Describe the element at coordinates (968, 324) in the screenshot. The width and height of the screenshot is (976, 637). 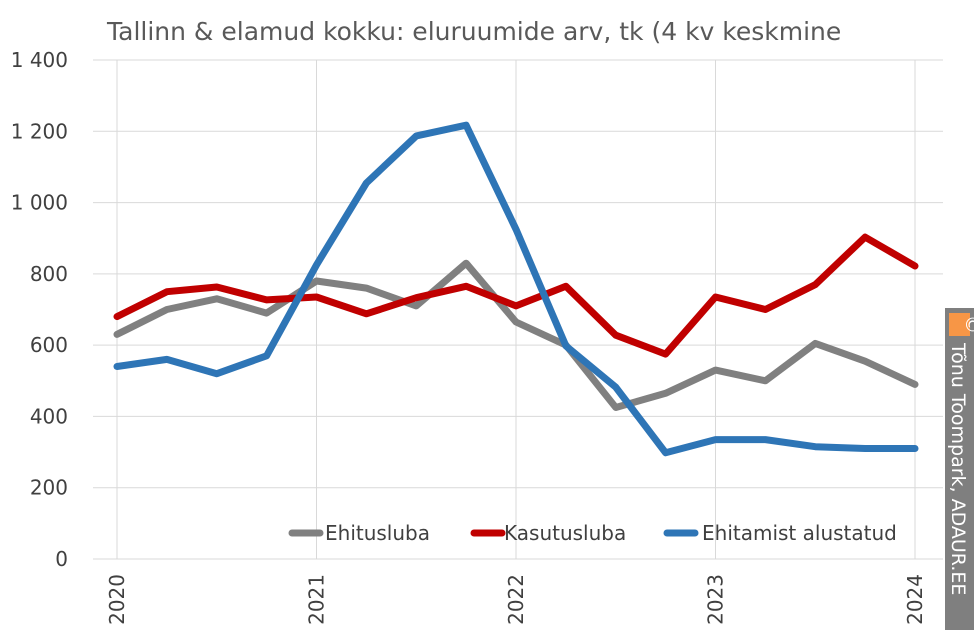
I see `copyright-symbol: ©` at that location.